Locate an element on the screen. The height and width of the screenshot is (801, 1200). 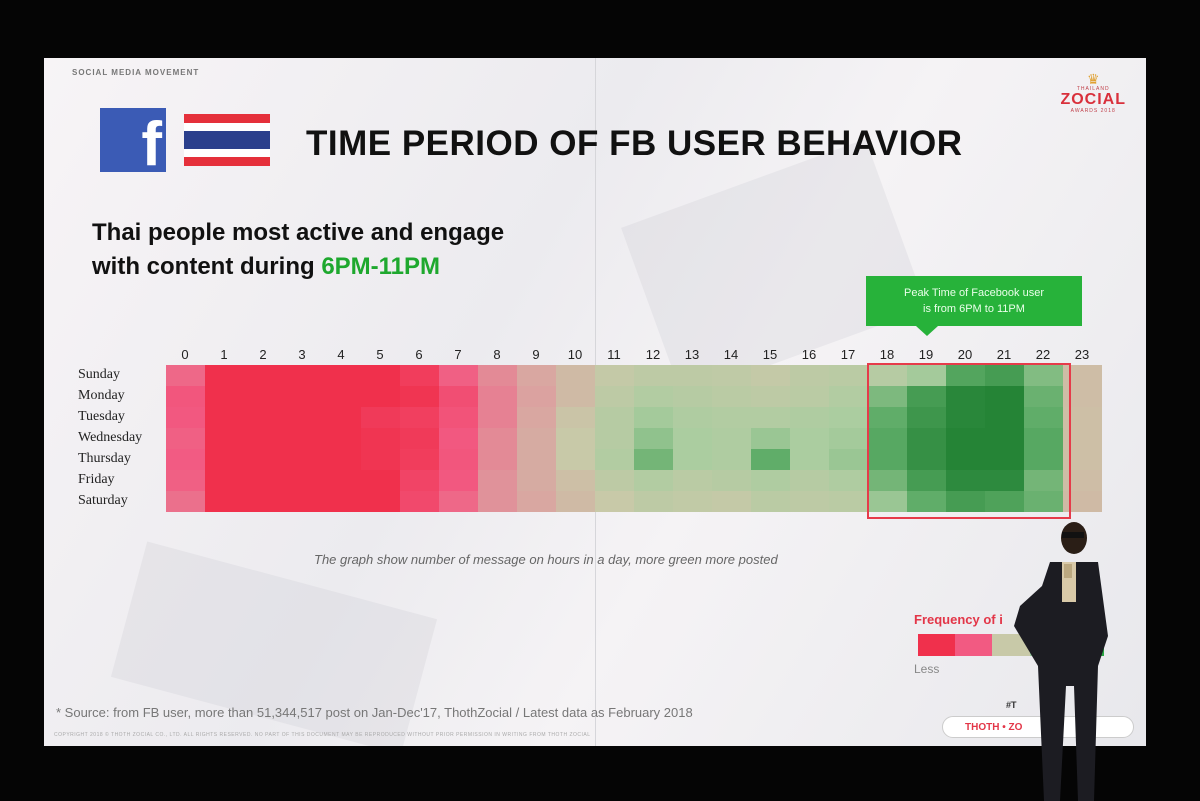
day-label: Saturday is located at coordinates (103, 500).